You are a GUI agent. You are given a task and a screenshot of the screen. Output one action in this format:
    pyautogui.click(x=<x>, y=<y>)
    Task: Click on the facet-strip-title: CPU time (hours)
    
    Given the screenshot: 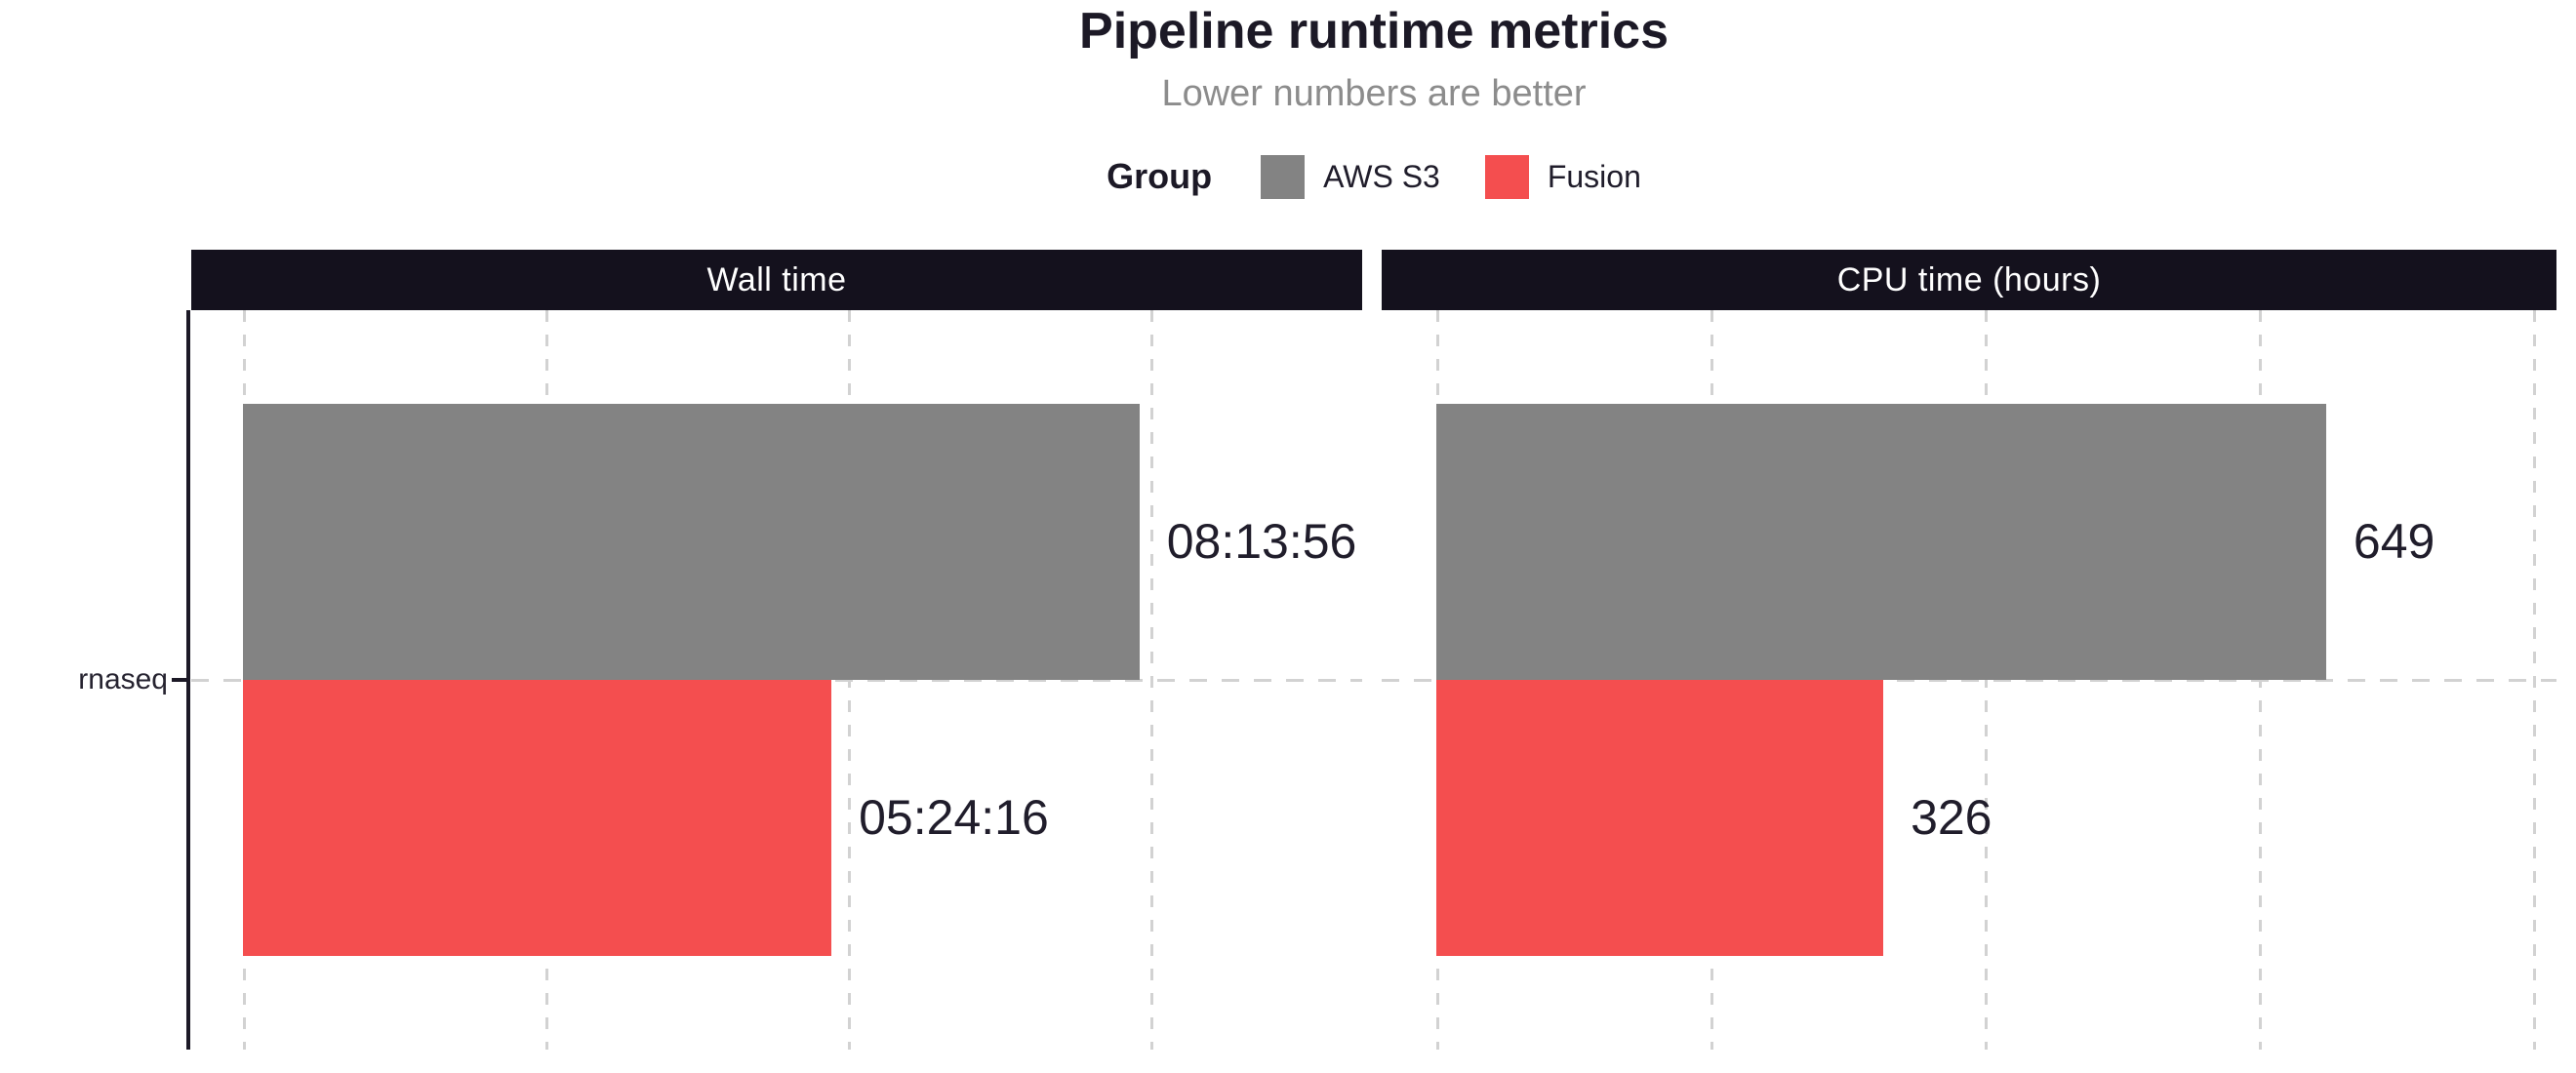 What is the action you would take?
    pyautogui.click(x=1969, y=279)
    